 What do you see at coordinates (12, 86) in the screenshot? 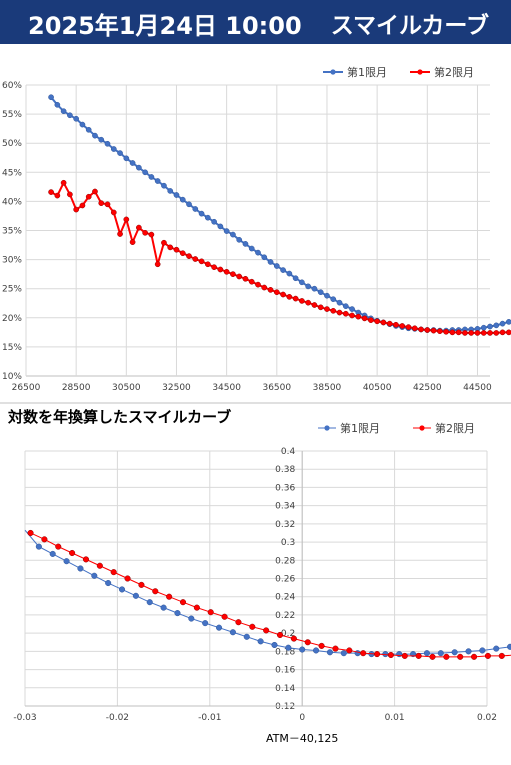
I see `y-tick-label: 60%` at bounding box center [12, 86].